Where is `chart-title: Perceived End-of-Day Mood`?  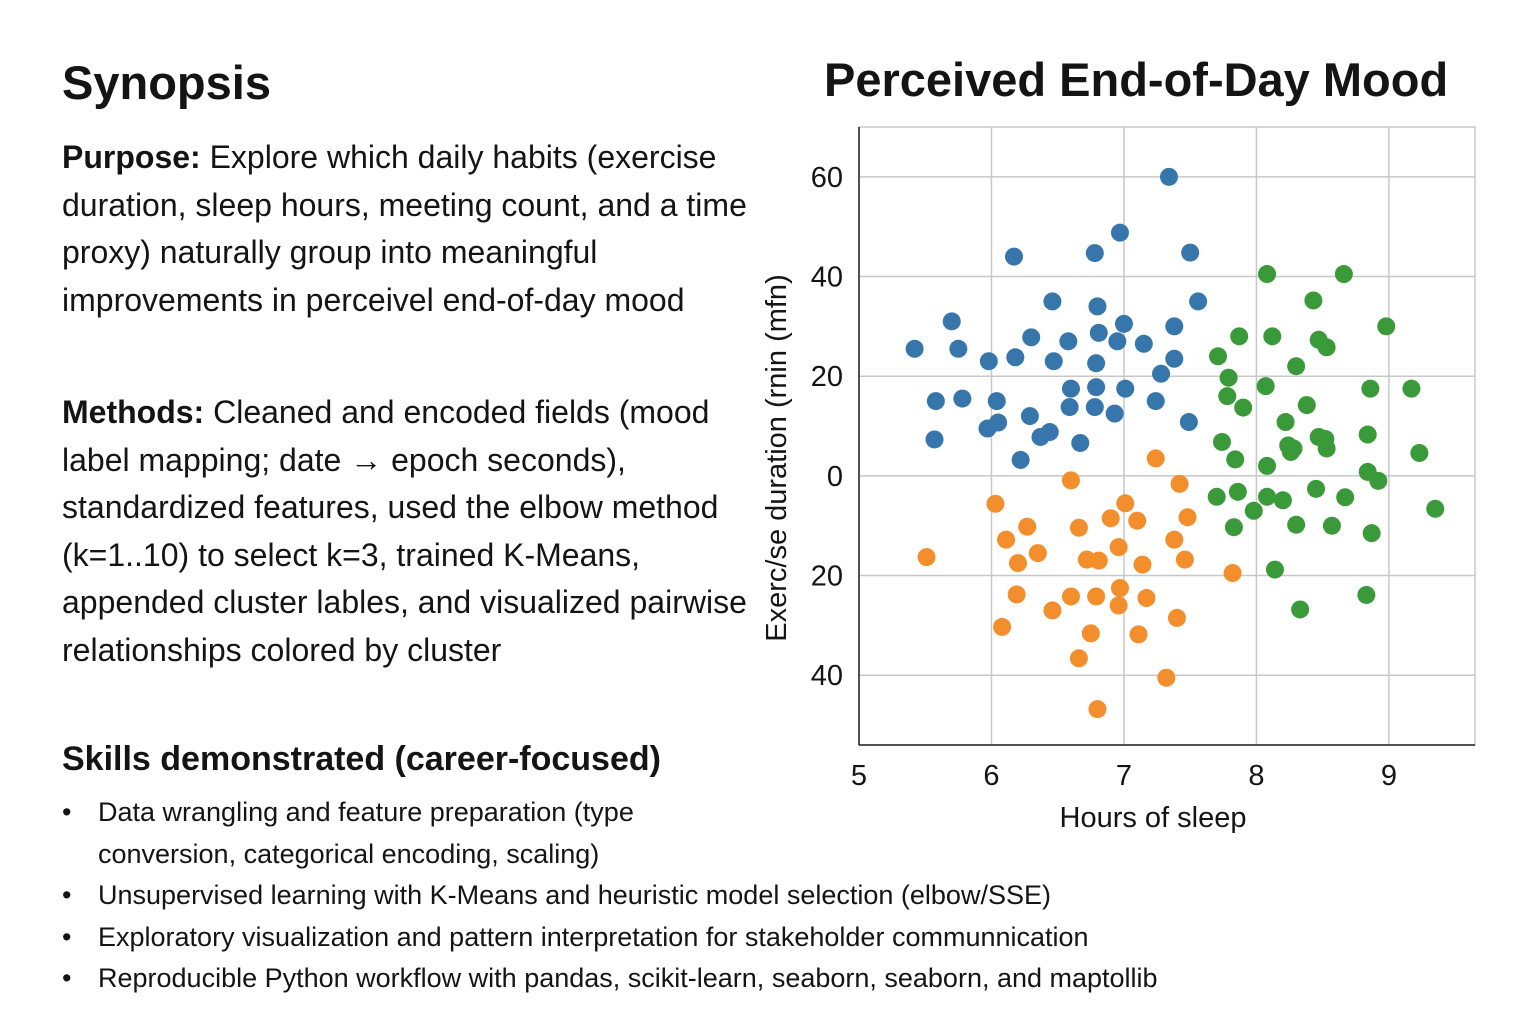
chart-title: Perceived End-of-Day Mood is located at coordinates (1136, 79).